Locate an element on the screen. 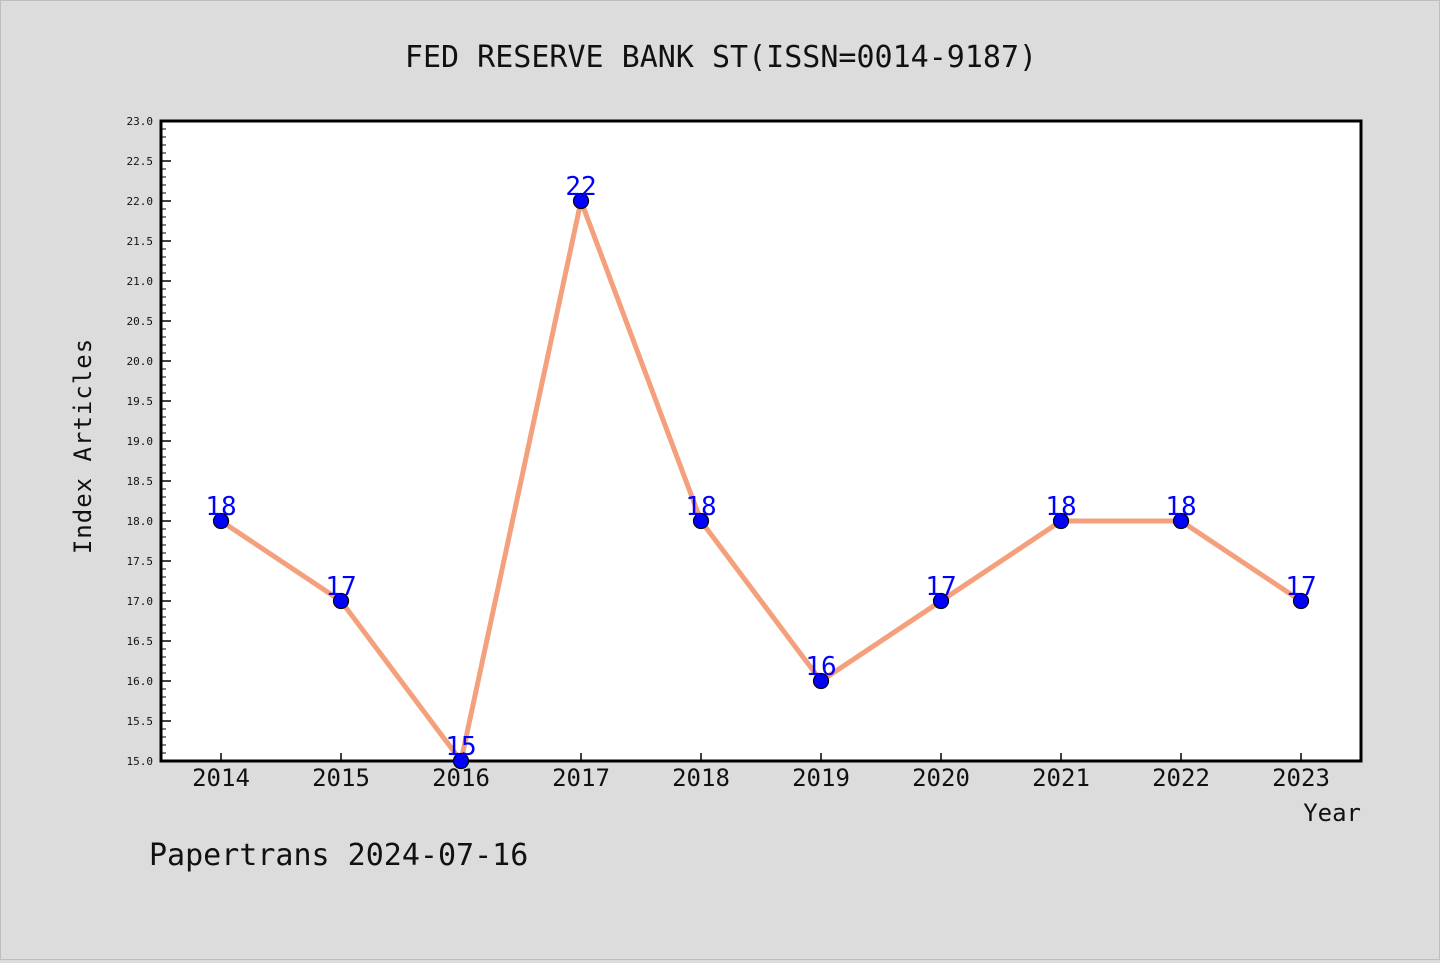  x-tick-label: 2019 is located at coordinates (821, 778).